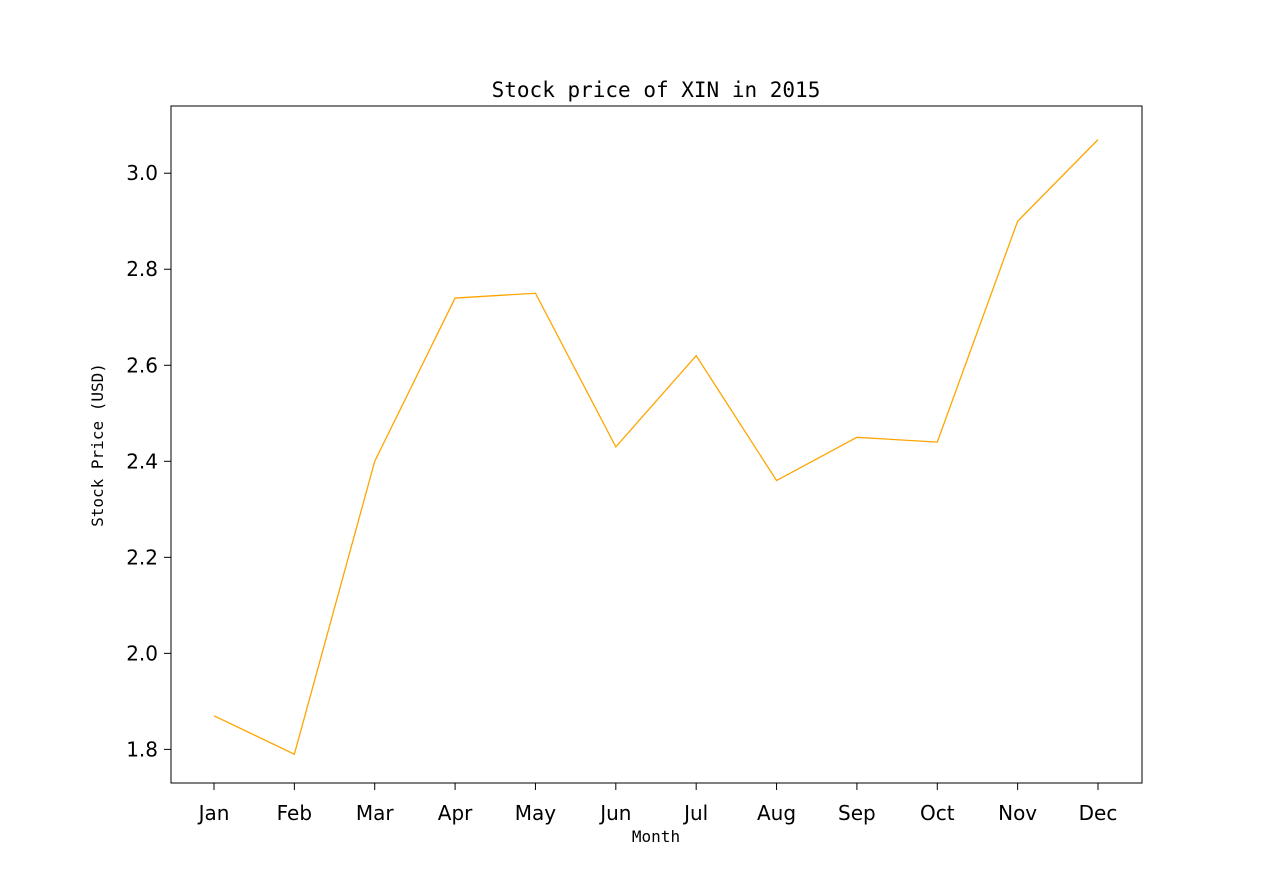 This screenshot has width=1280, height=885. Describe the element at coordinates (375, 813) in the screenshot. I see `x-tick-label: Mar` at that location.